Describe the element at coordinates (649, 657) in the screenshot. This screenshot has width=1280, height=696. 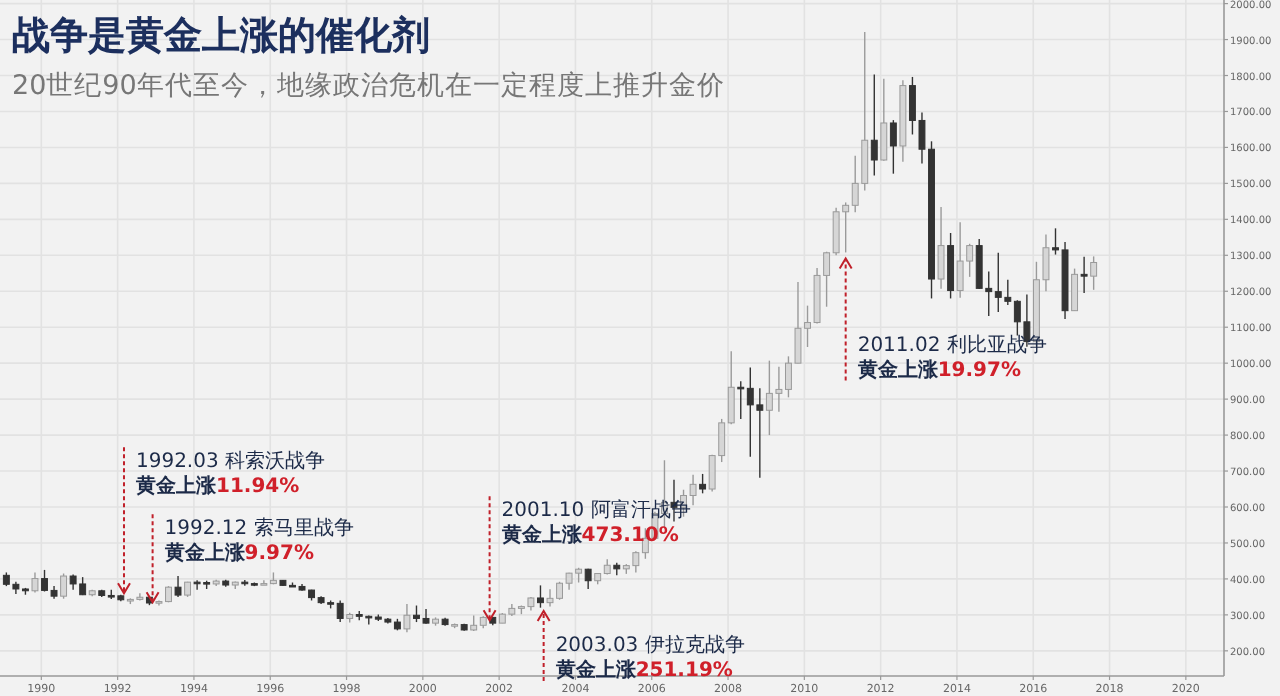
I see `annotation: 2003.03 伊拉克战争黄金上涨251.19%` at that location.